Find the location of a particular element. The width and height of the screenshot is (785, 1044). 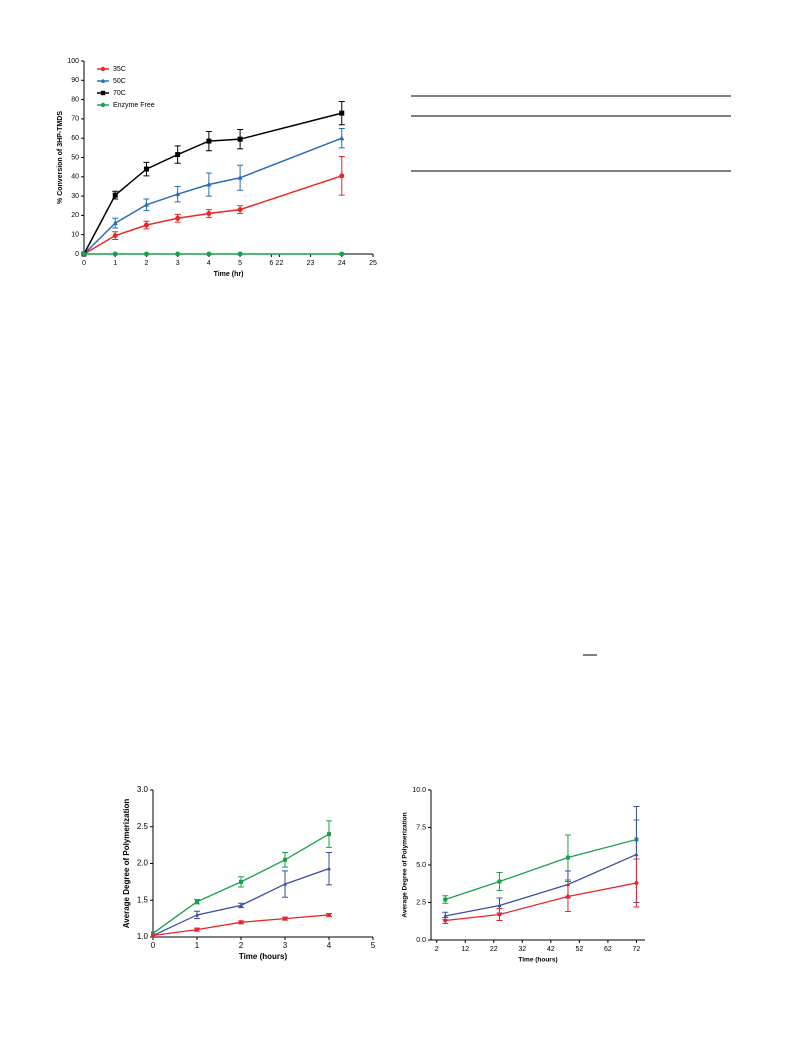

legend-label: 70C is located at coordinates (119, 93).